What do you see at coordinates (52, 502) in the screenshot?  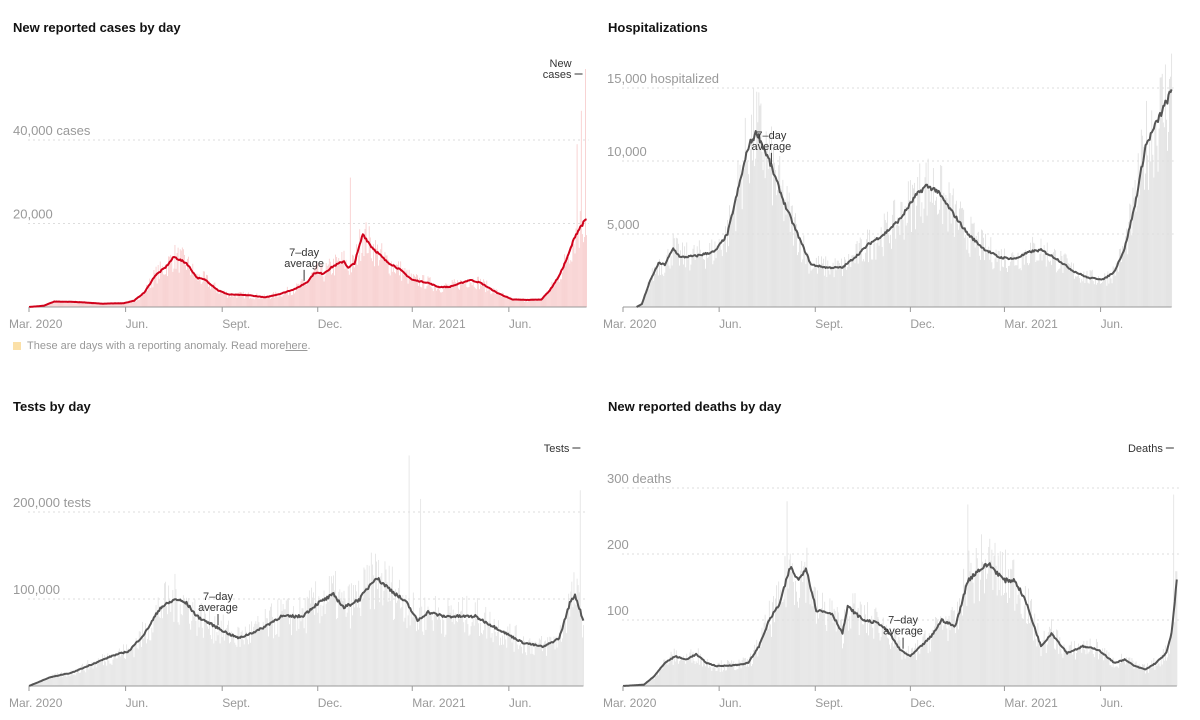 I see `y-tick-label: 200,000 tests` at bounding box center [52, 502].